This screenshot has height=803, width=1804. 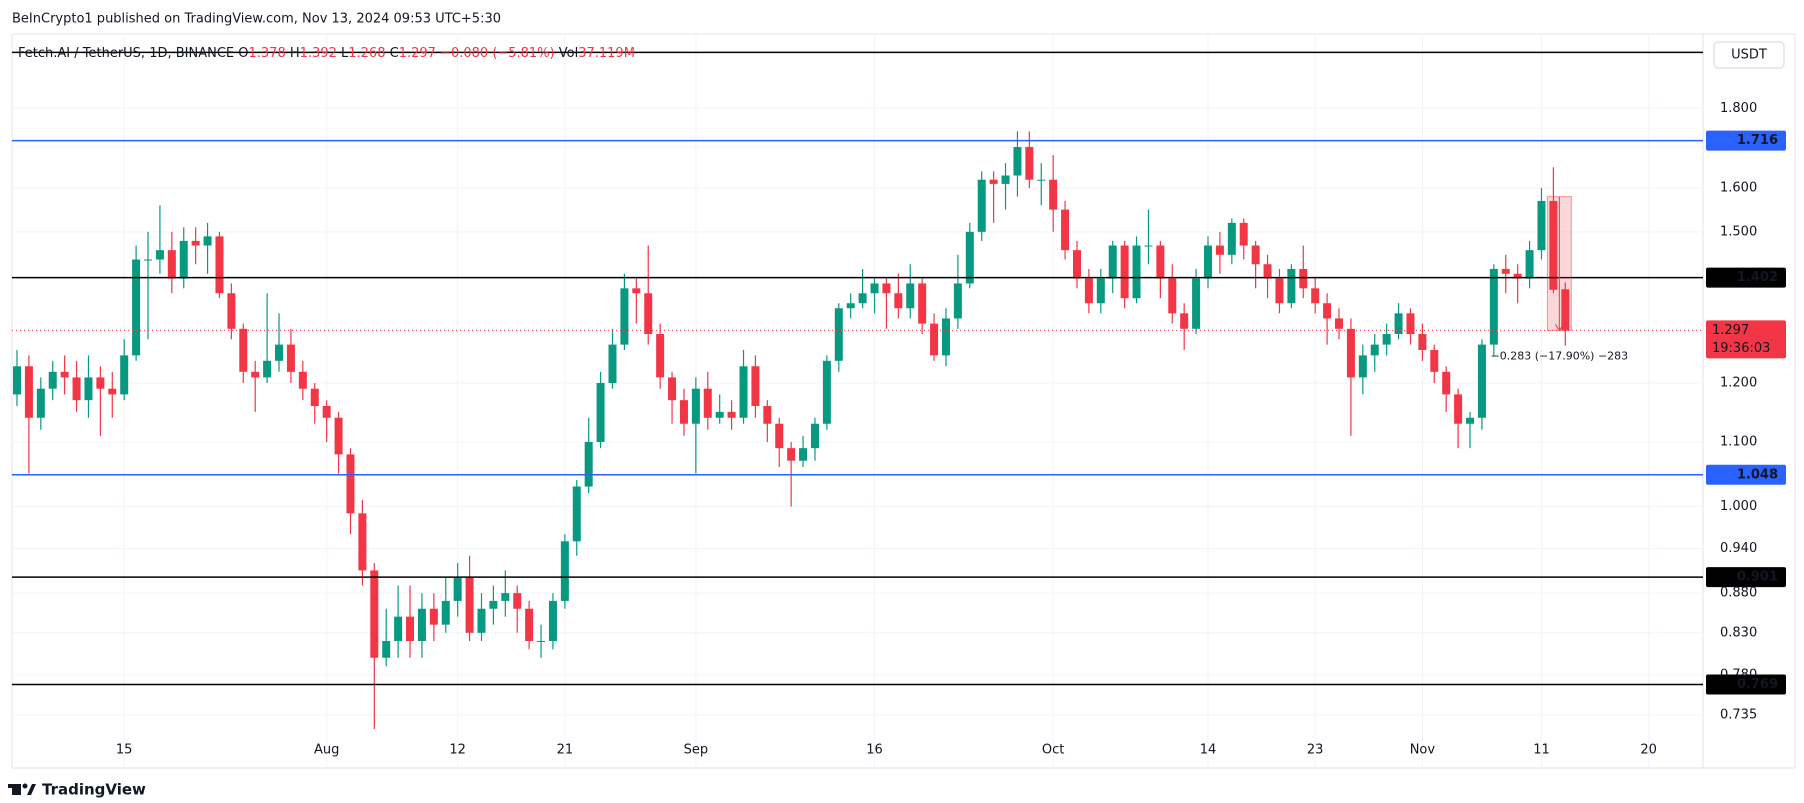 I want to click on x-tick-label: 15, so click(x=124, y=750).